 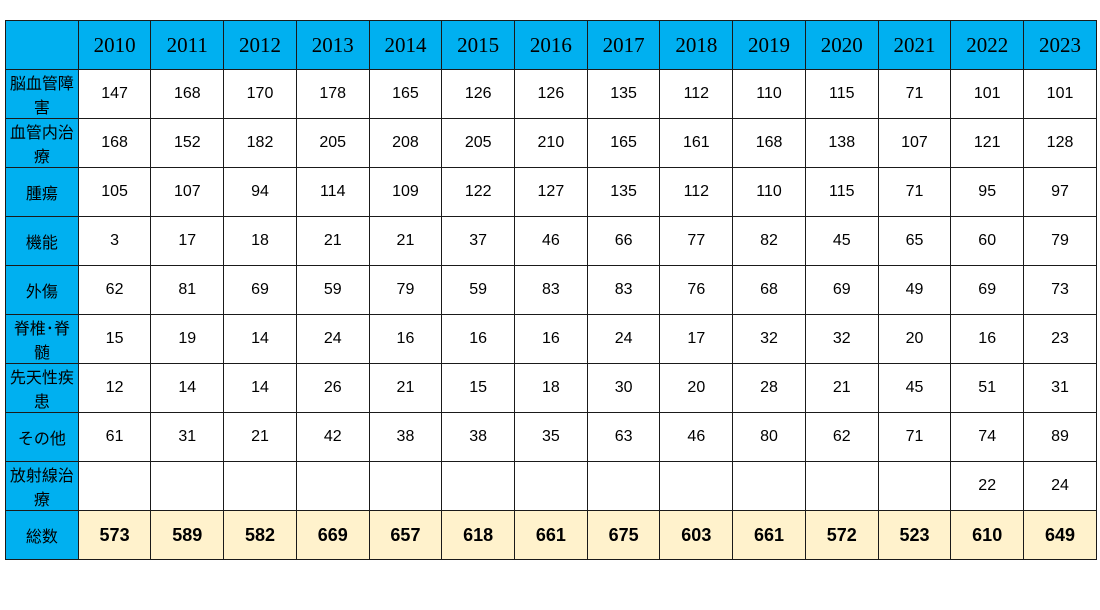 What do you see at coordinates (42, 437) in the screenshot?
I see `row-label: その他` at bounding box center [42, 437].